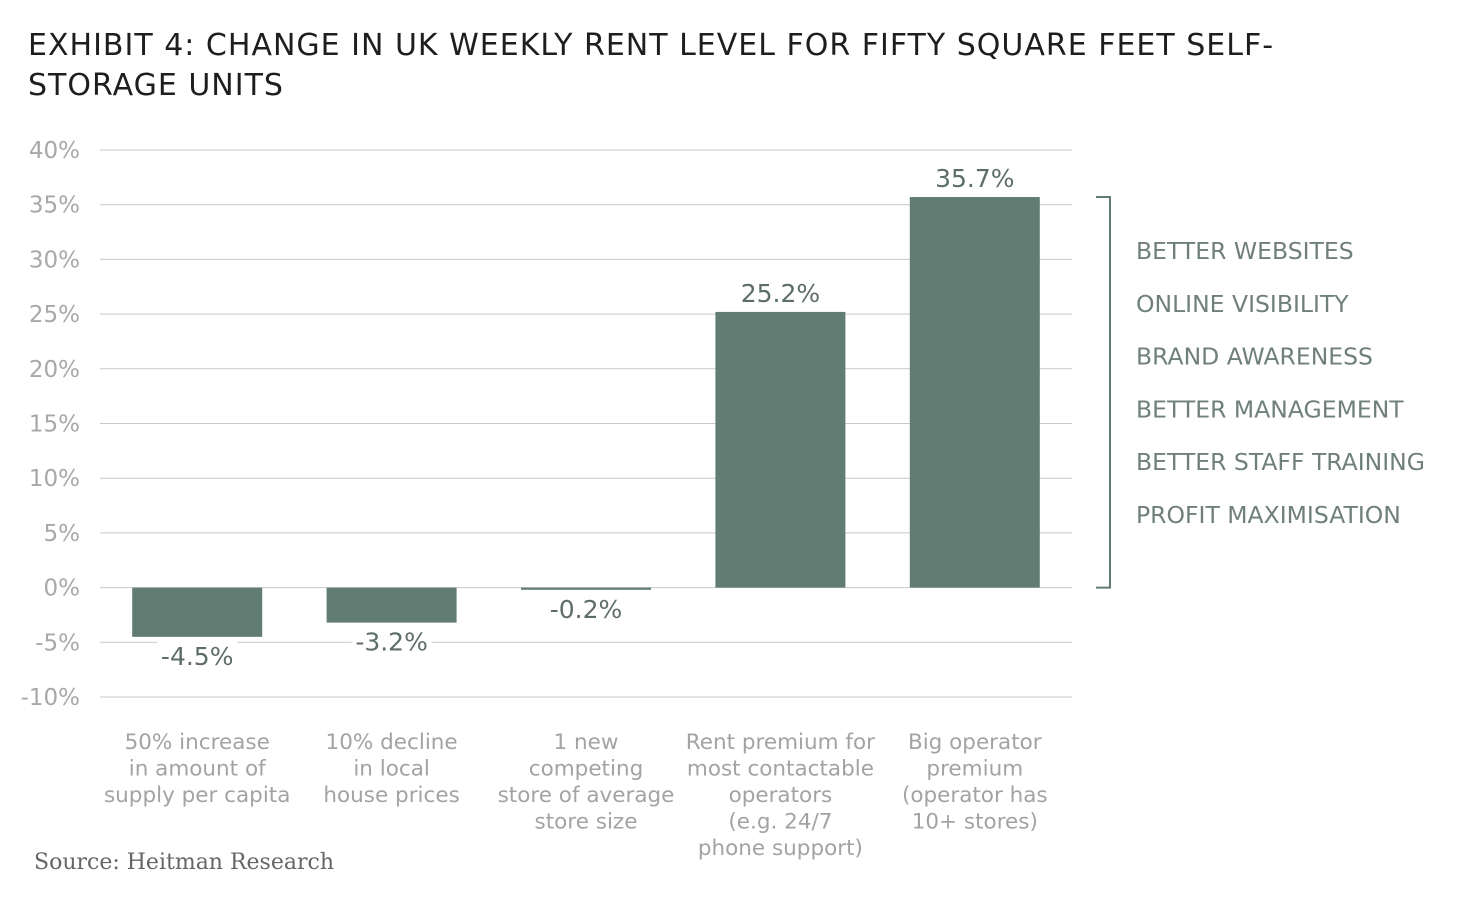 This screenshot has height=902, width=1460. I want to click on category-label: 50% increase, so click(197, 742).